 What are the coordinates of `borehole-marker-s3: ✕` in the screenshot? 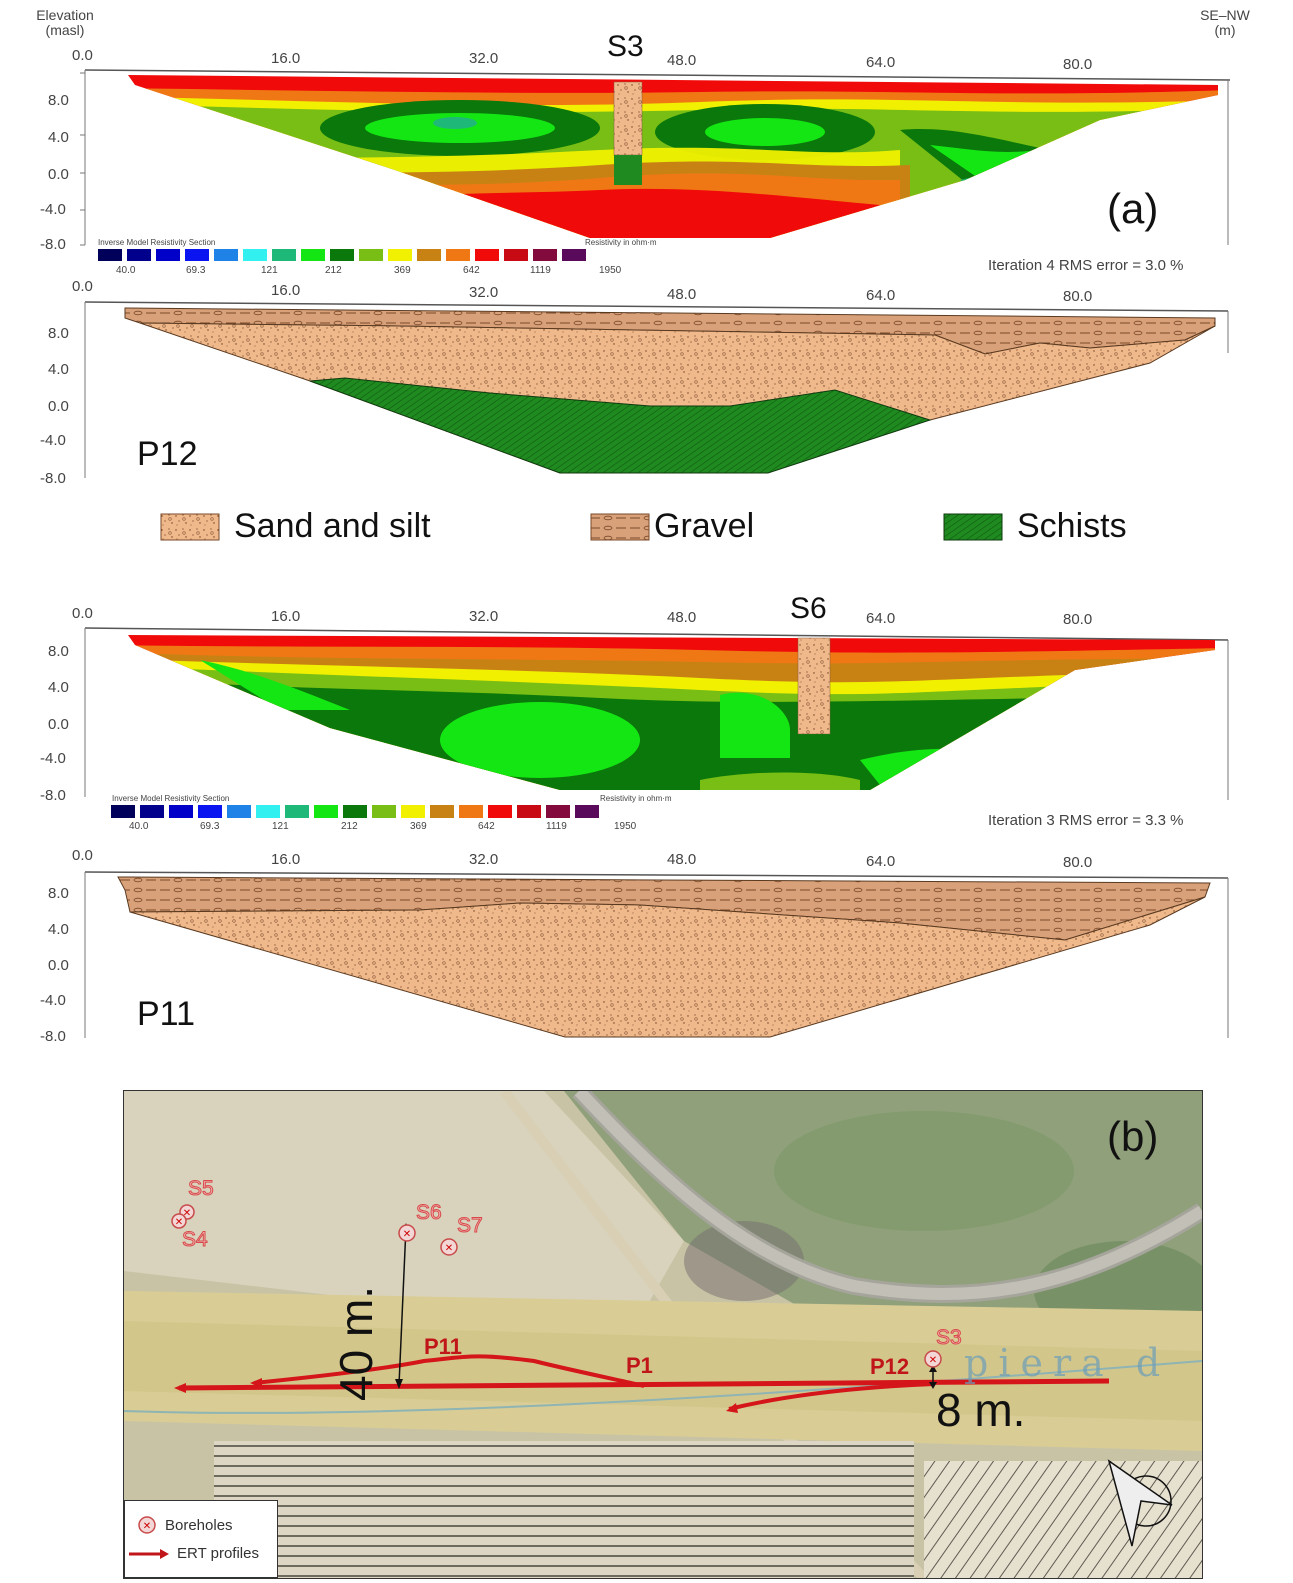 It's located at (933, 1359).